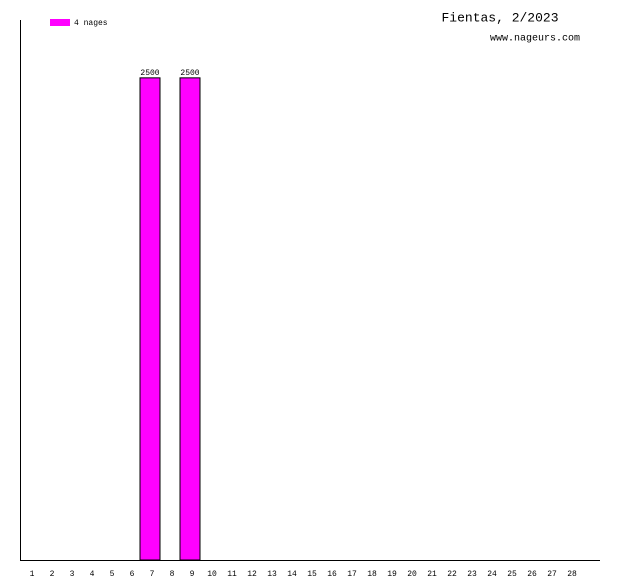  I want to click on x-tick-label: 4, so click(92, 574).